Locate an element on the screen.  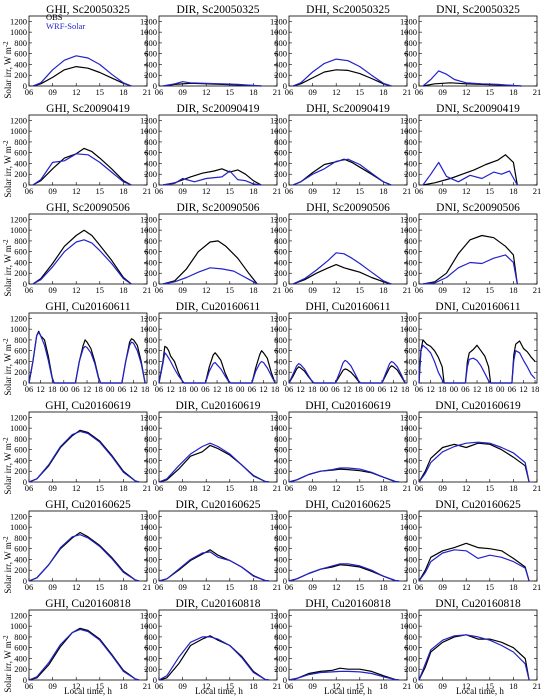
y-axis-label-row-6: Solar irr, W m-2 is located at coordinates (7, 565).